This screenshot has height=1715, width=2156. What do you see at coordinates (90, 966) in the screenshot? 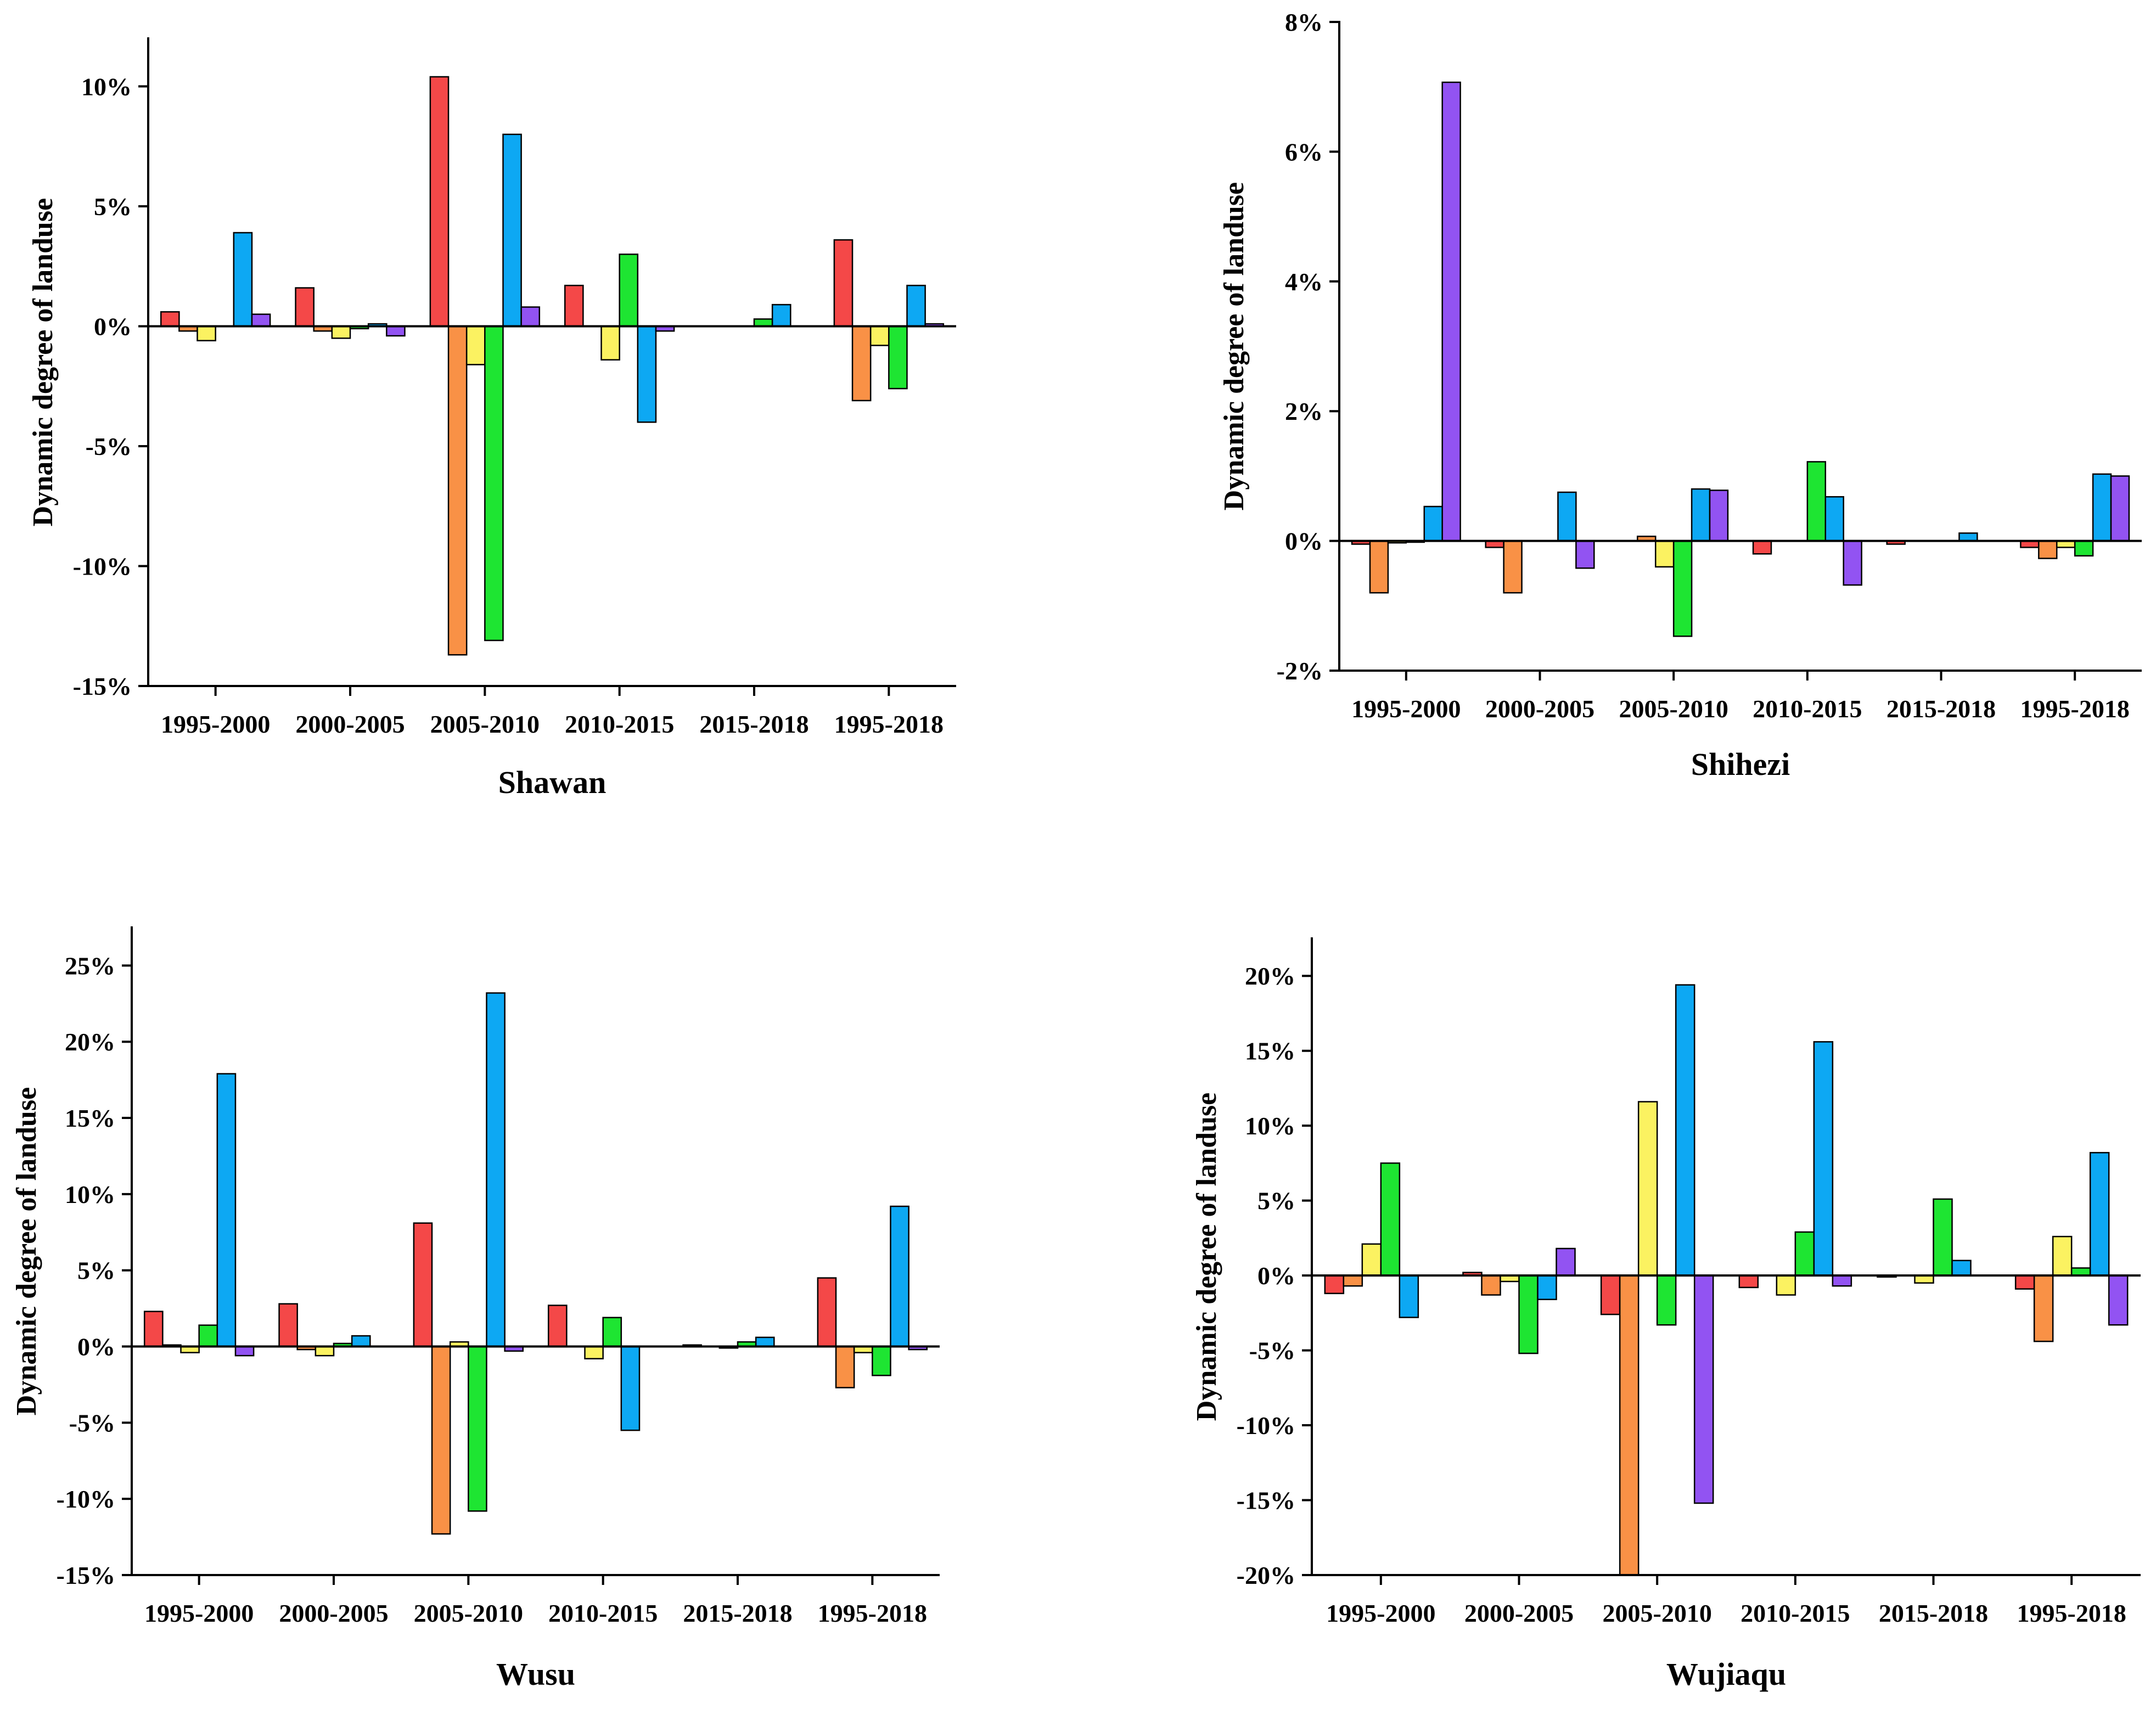
I see `y-tick-label: 25%` at bounding box center [90, 966].